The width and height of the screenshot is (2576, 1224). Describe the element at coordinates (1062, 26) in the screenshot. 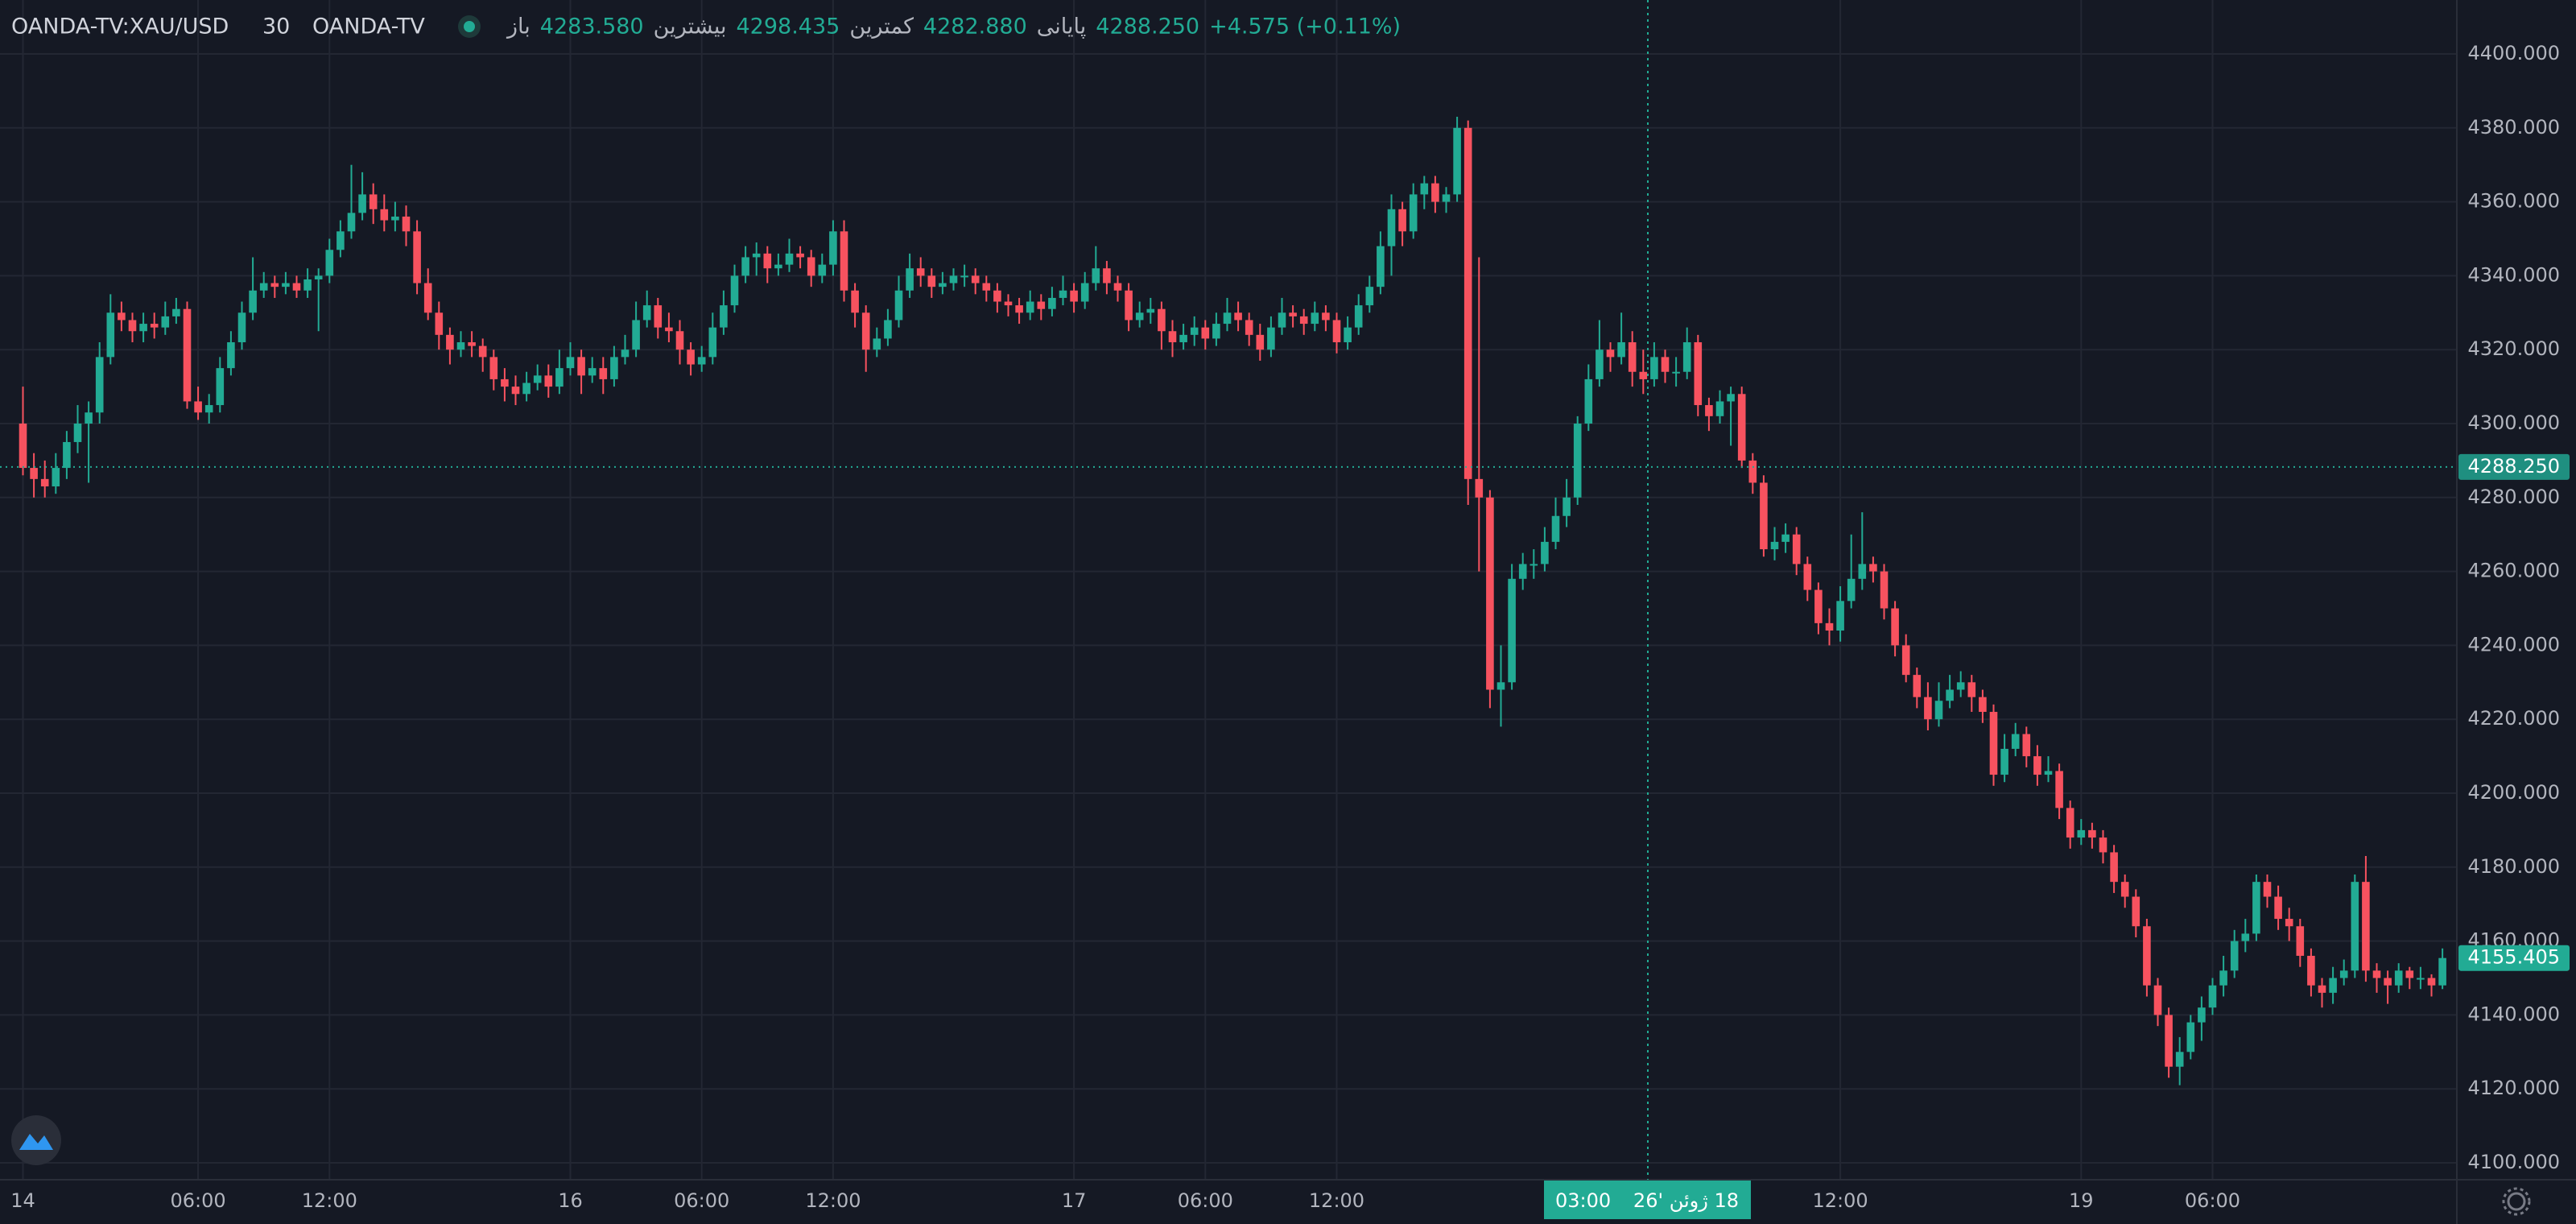

I see `legend-label: پایانی` at that location.